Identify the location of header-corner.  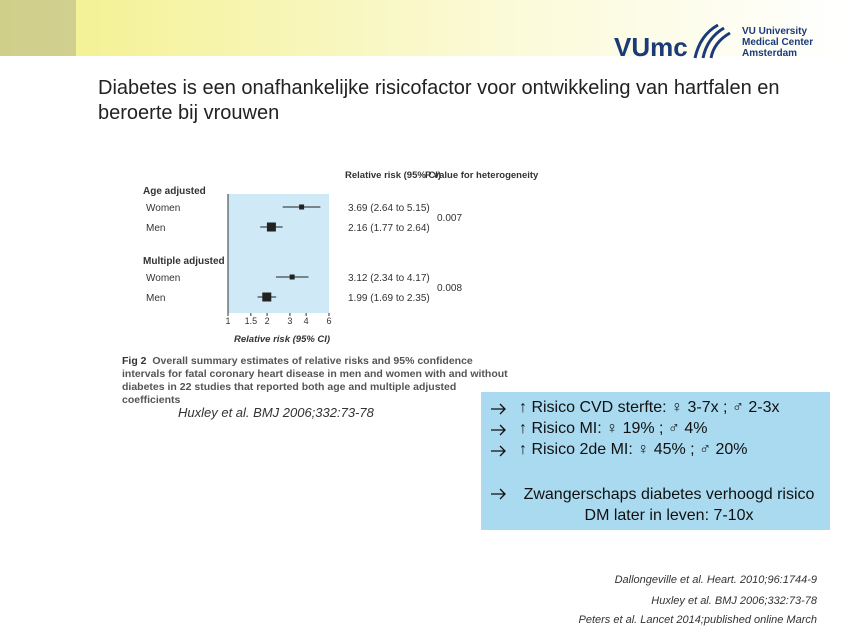
(38, 28).